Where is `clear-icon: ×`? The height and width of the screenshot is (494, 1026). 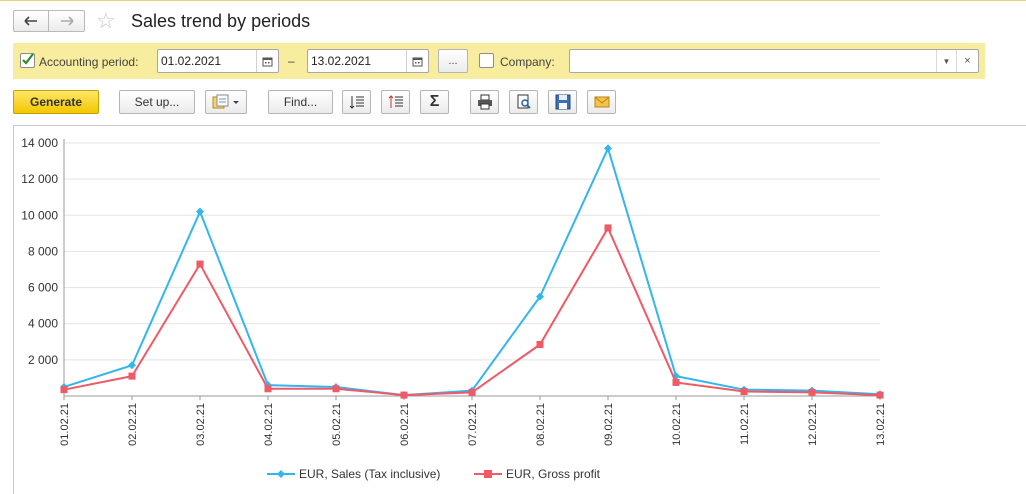
clear-icon: × is located at coordinates (967, 61).